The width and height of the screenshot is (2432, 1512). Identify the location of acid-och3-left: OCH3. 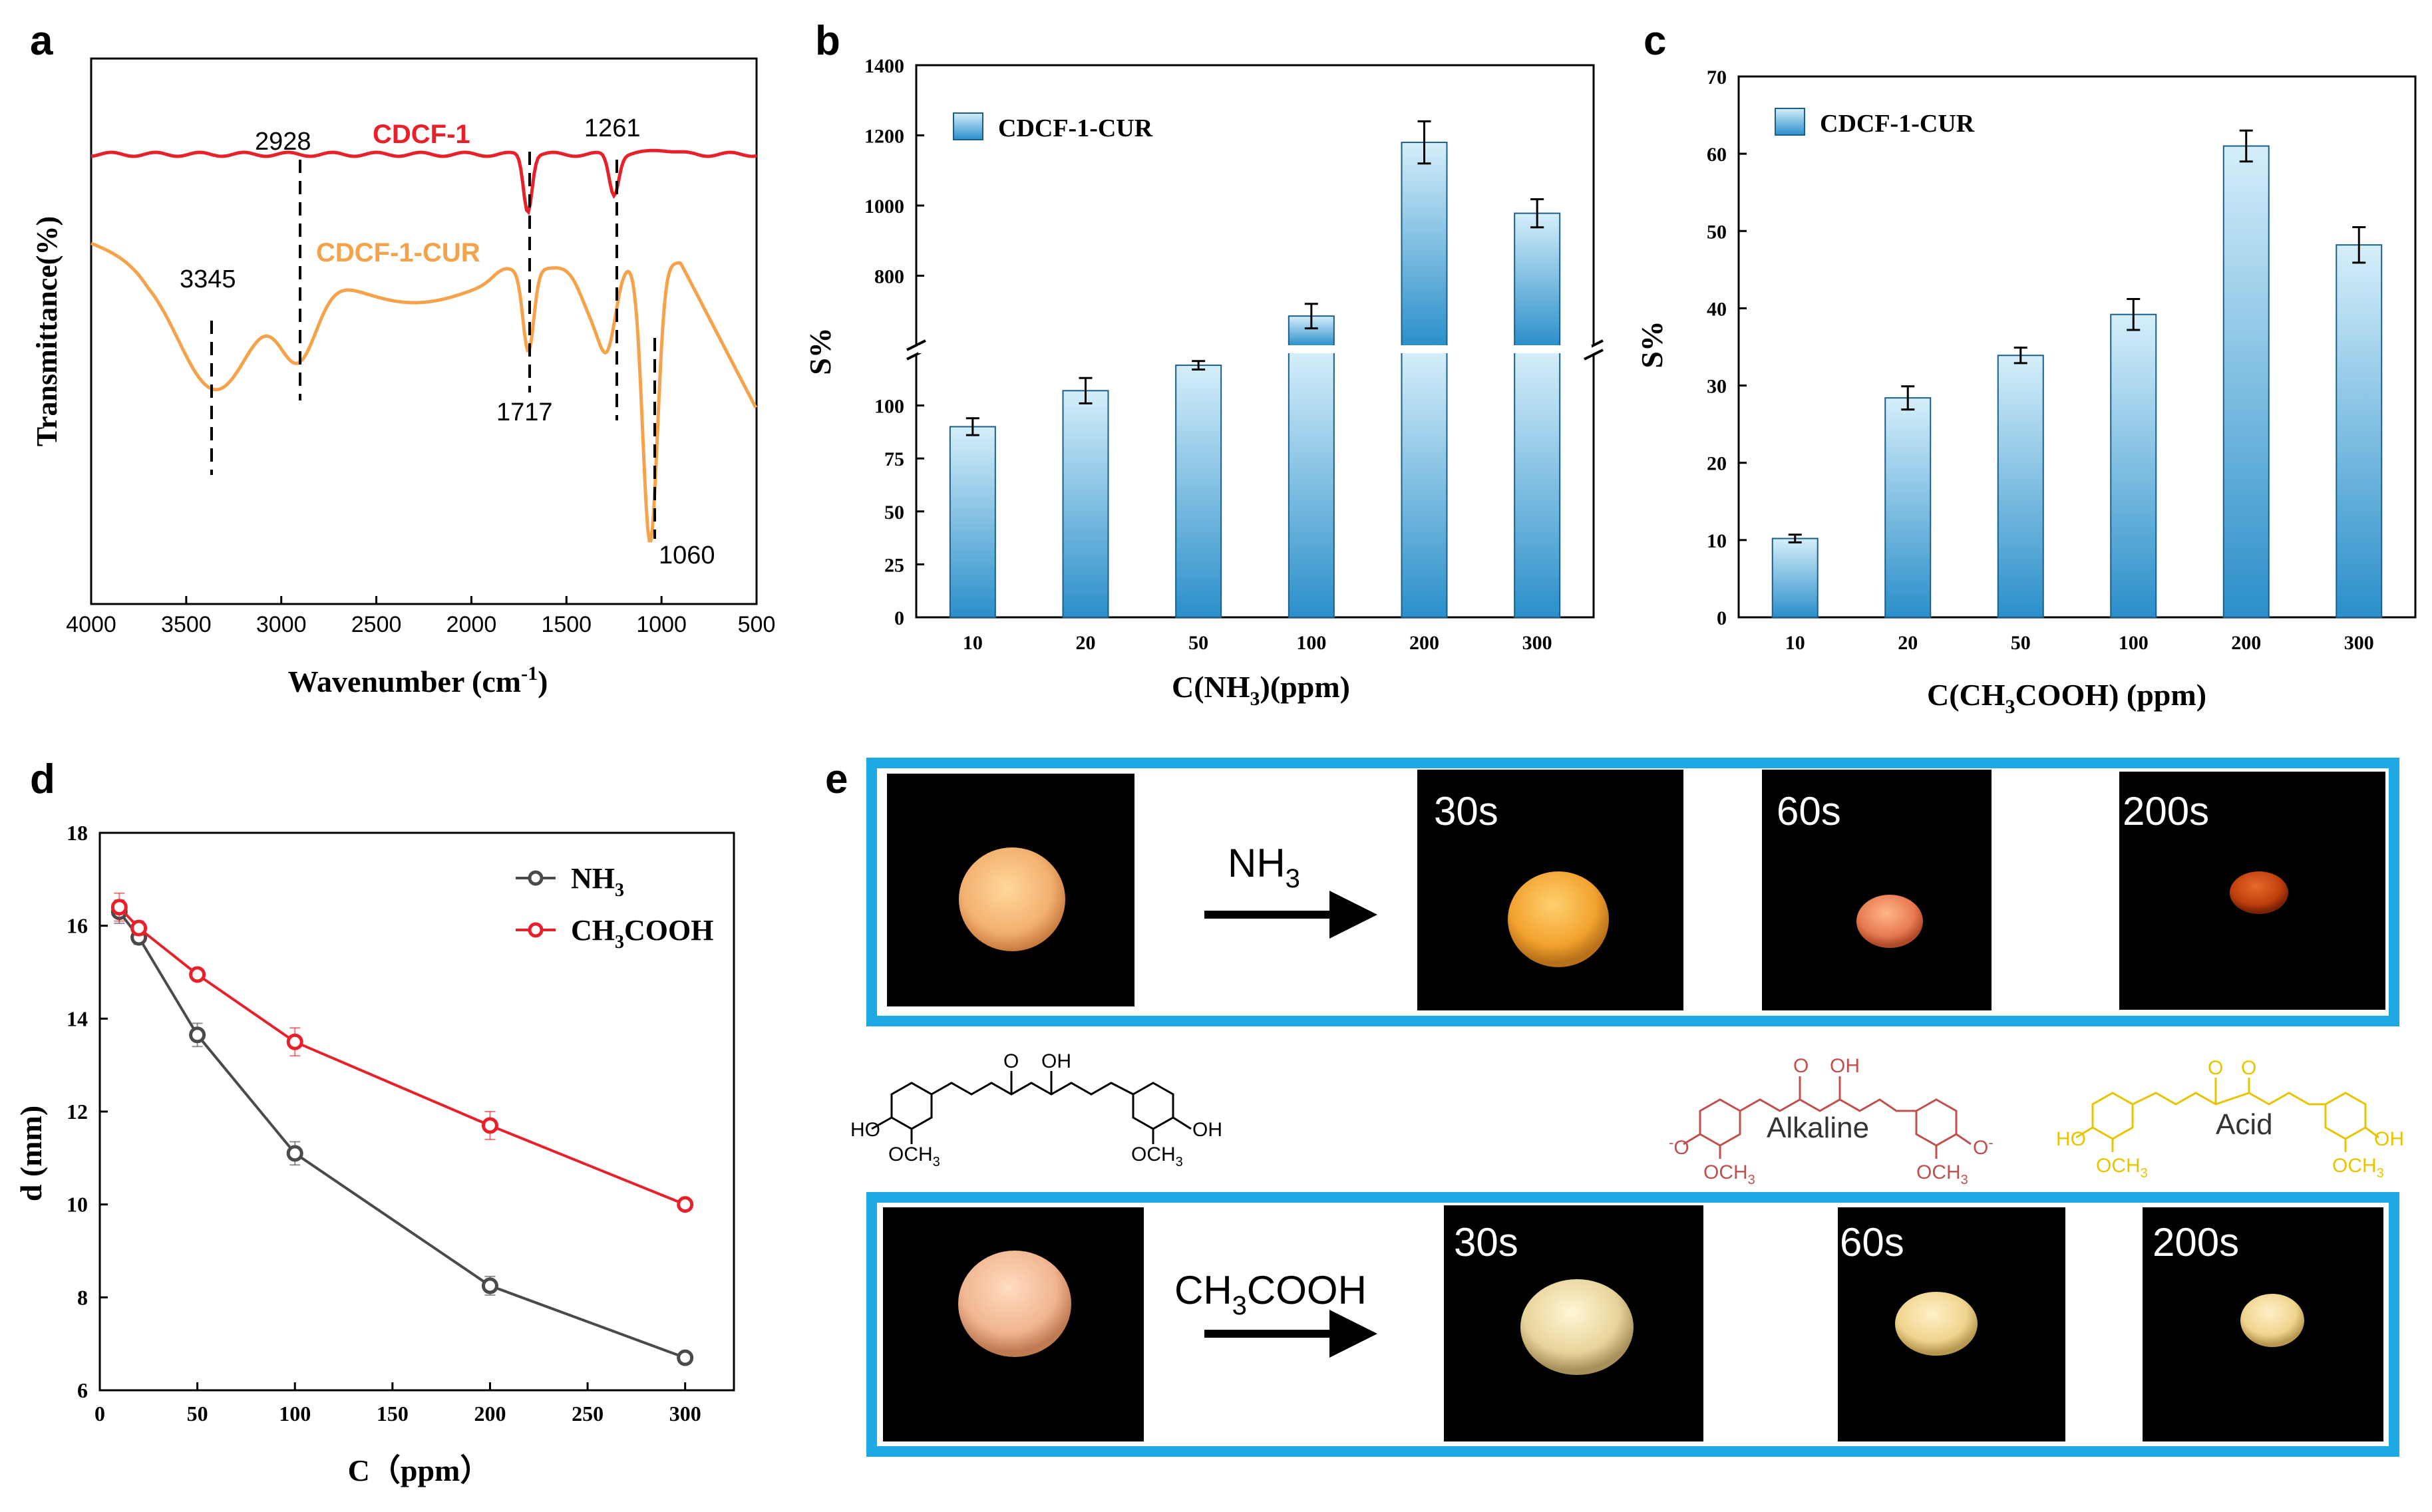
(2122, 1168).